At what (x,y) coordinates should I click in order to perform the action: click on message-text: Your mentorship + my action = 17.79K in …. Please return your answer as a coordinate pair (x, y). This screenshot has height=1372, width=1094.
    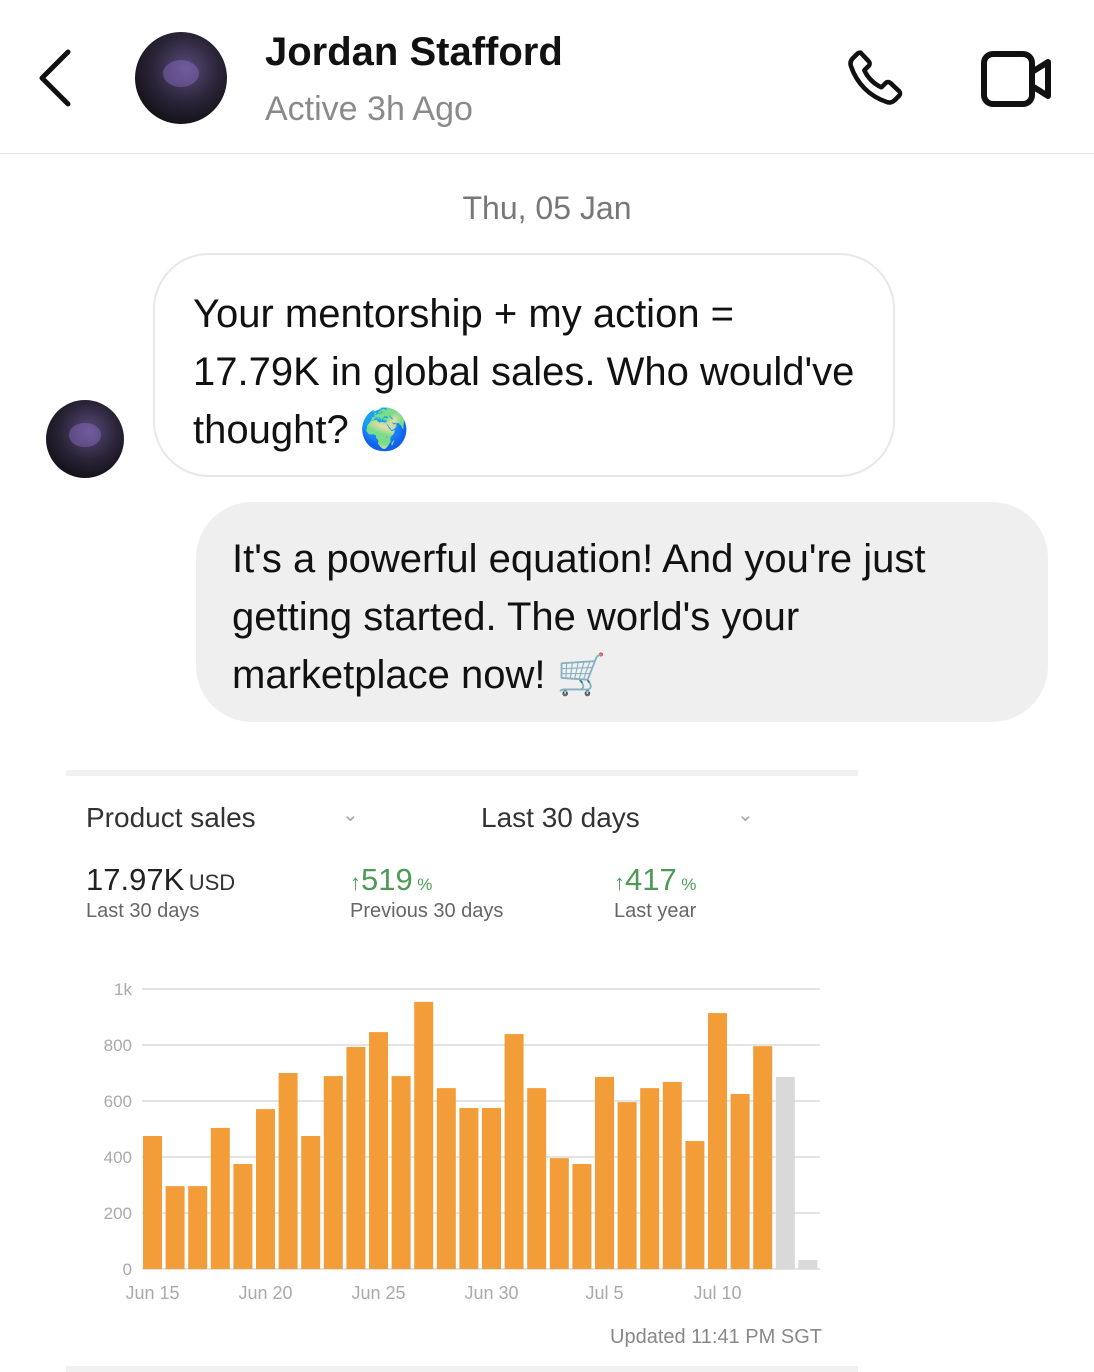
    Looking at the image, I should click on (524, 372).